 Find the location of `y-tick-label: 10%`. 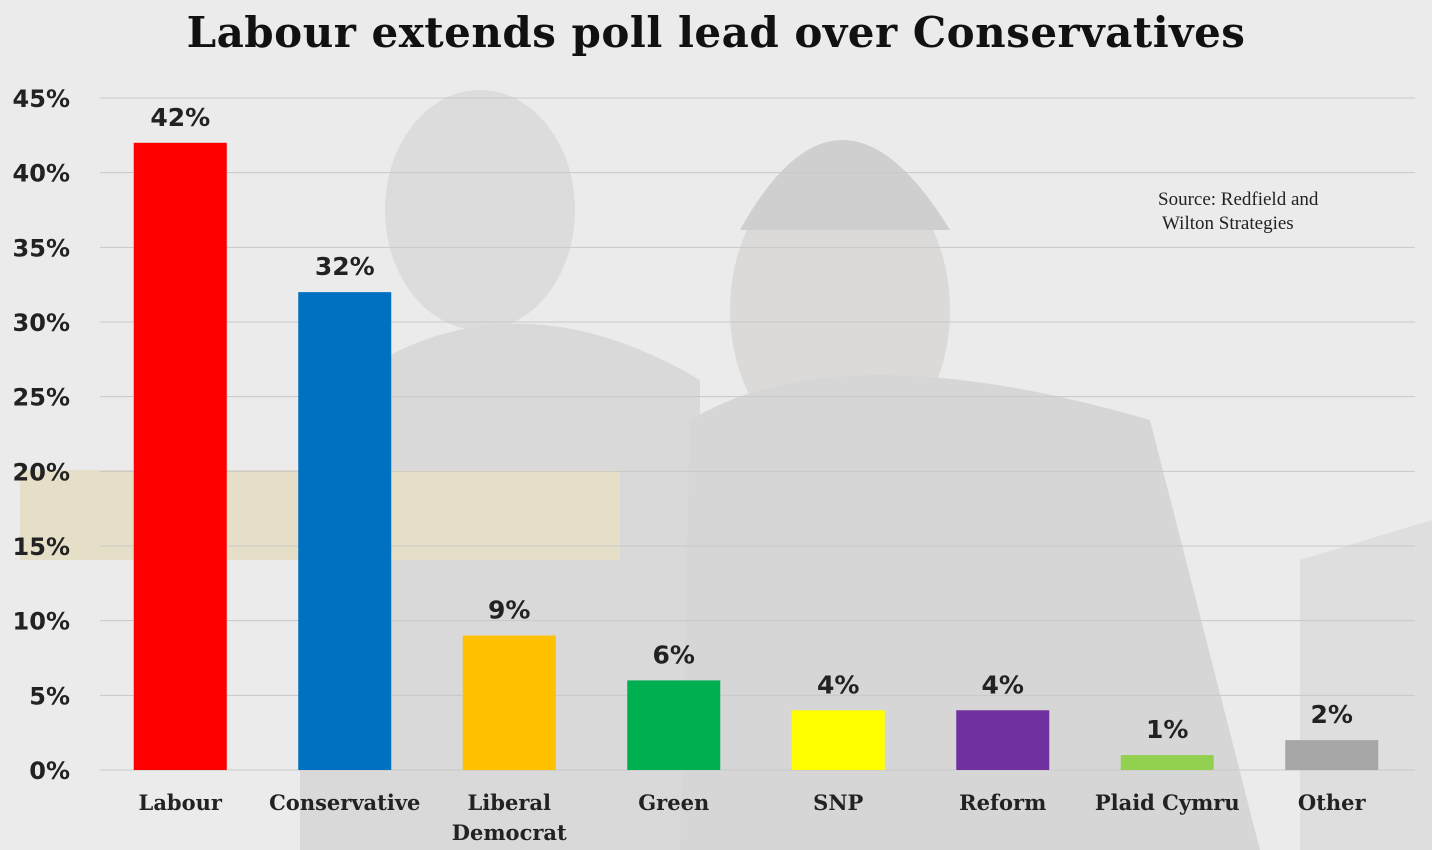

y-tick-label: 10% is located at coordinates (41, 622).